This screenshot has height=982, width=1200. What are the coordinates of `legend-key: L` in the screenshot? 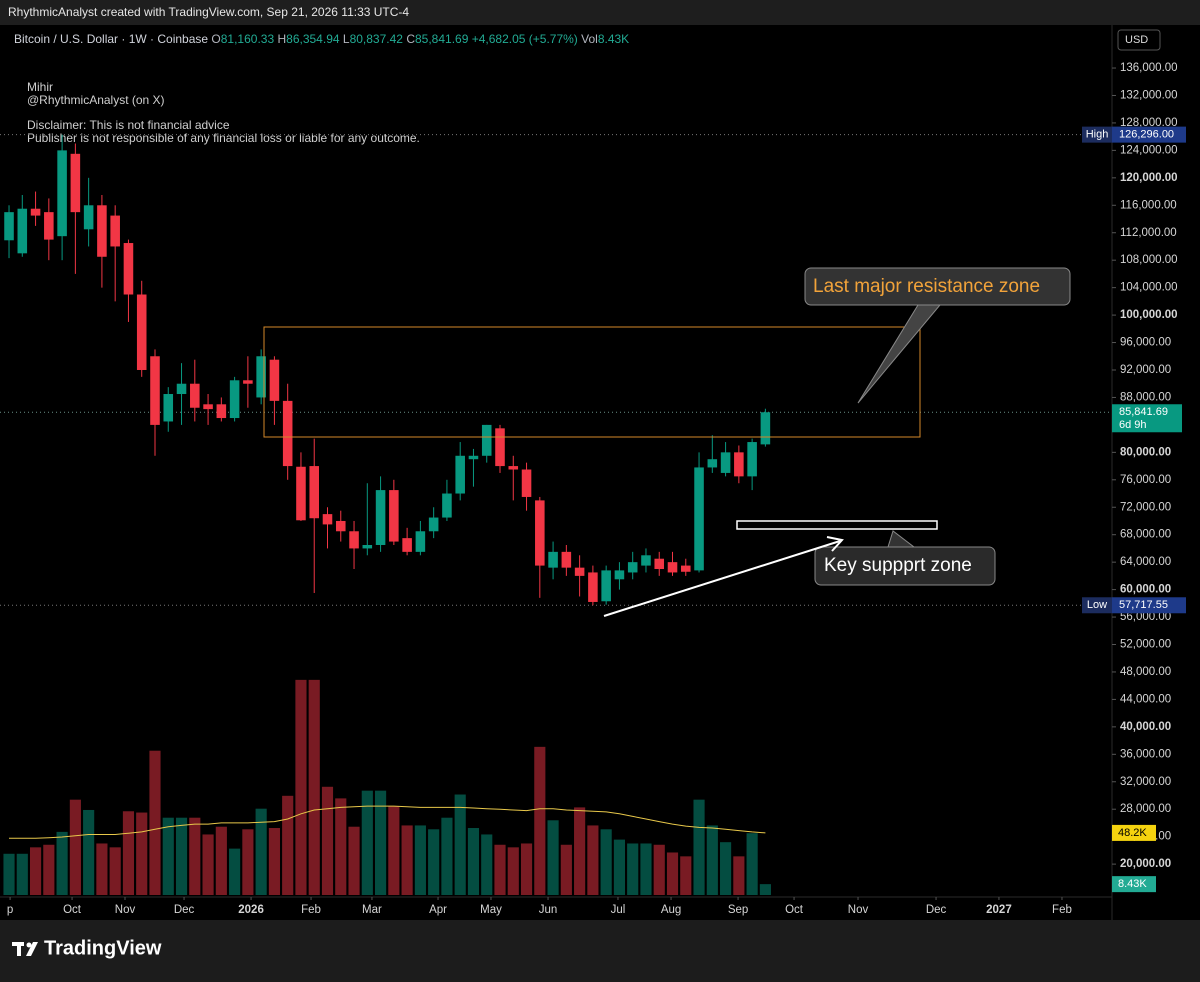 It's located at (346, 39).